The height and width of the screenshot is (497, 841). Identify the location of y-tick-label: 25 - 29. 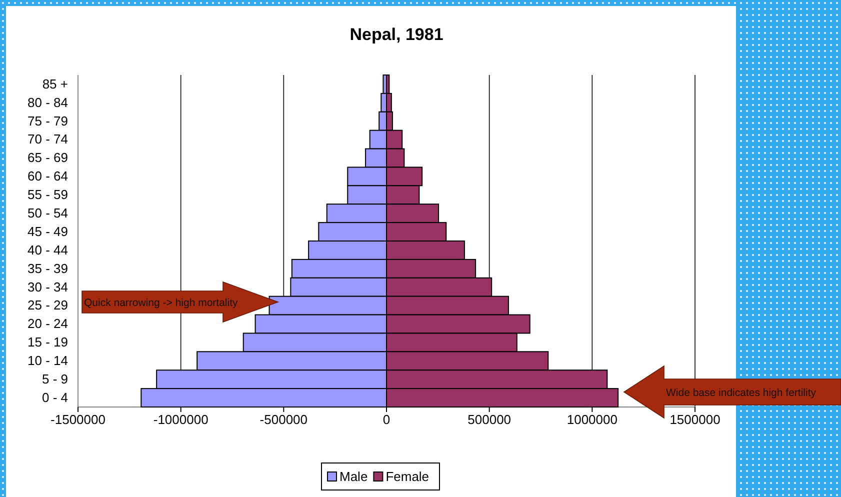
(48, 305).